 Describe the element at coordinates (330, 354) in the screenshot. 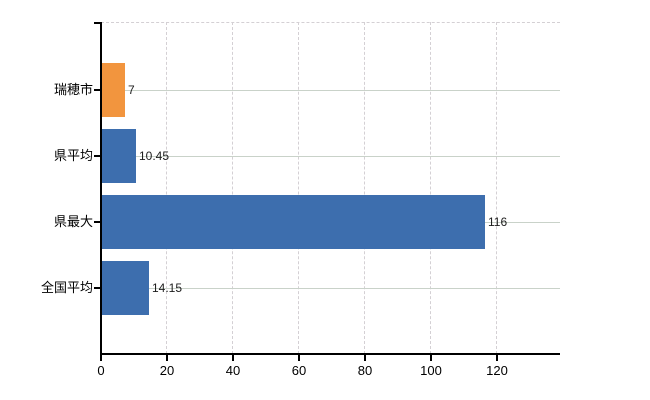

I see `x-axis-line` at that location.